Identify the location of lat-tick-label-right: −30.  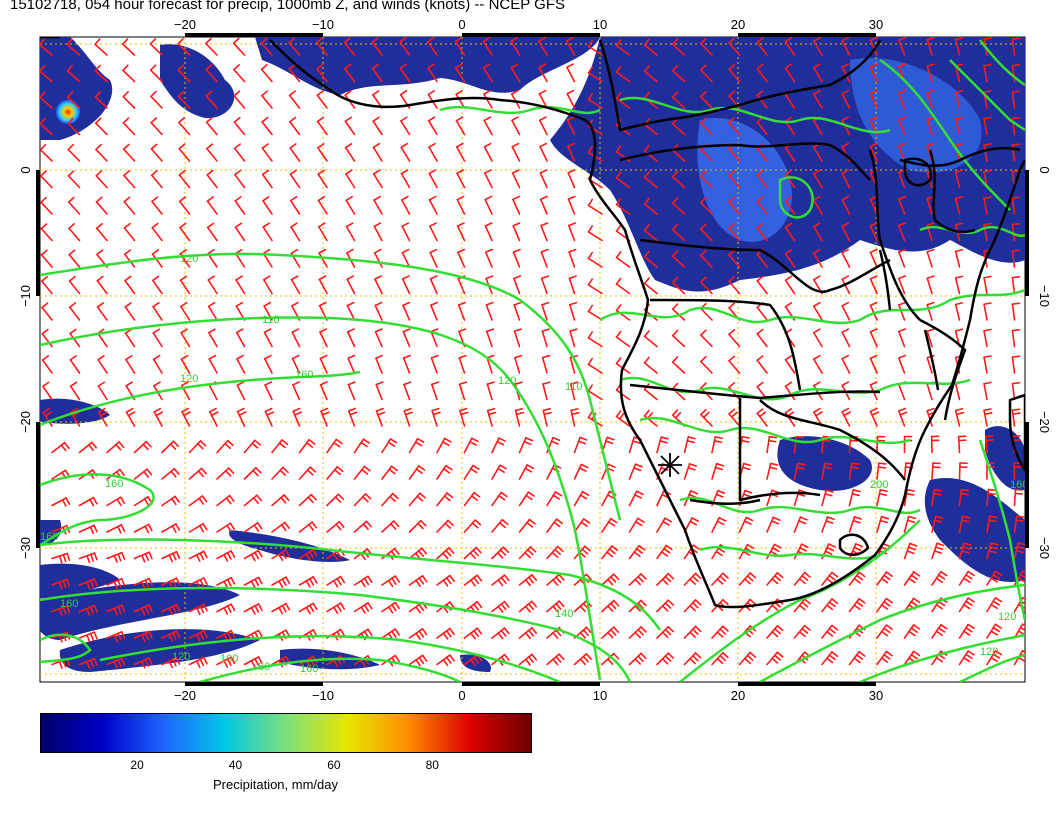
(1044, 548).